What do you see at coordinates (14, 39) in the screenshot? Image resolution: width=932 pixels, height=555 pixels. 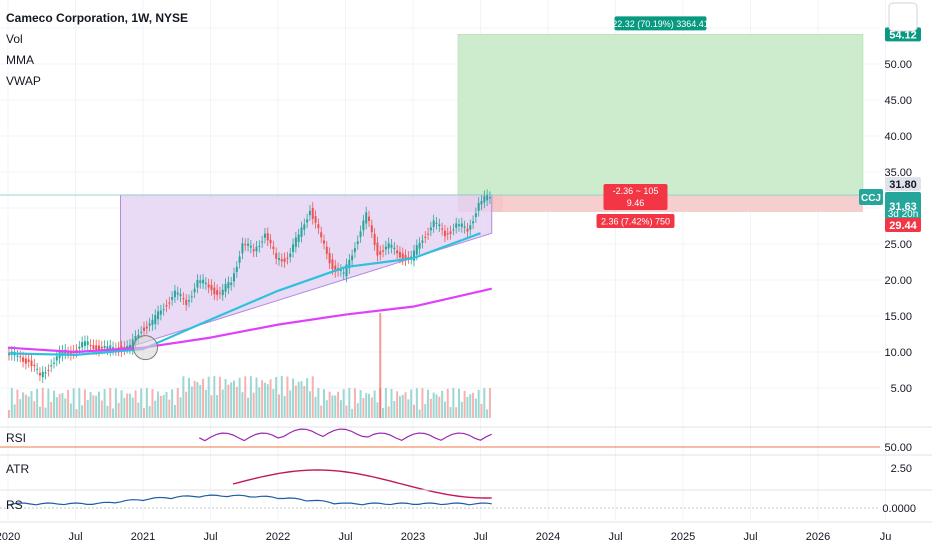 I see `legend-vol: Vol` at bounding box center [14, 39].